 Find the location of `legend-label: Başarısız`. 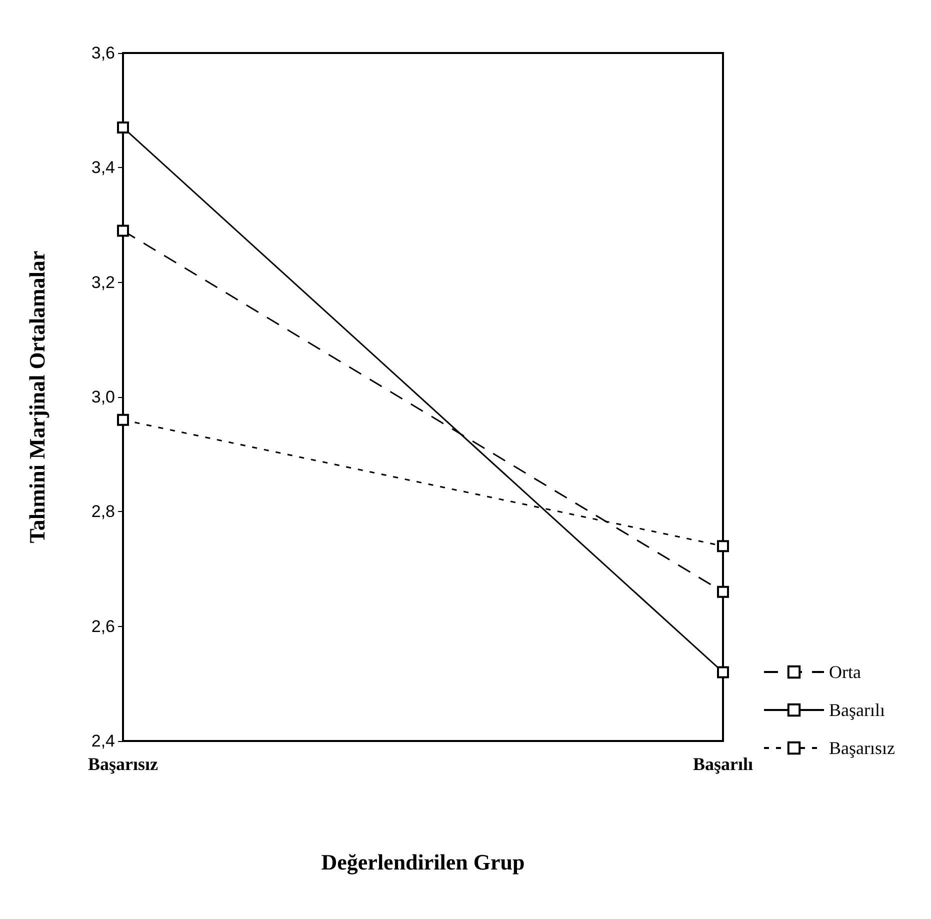

legend-label: Başarısız is located at coordinates (862, 748).